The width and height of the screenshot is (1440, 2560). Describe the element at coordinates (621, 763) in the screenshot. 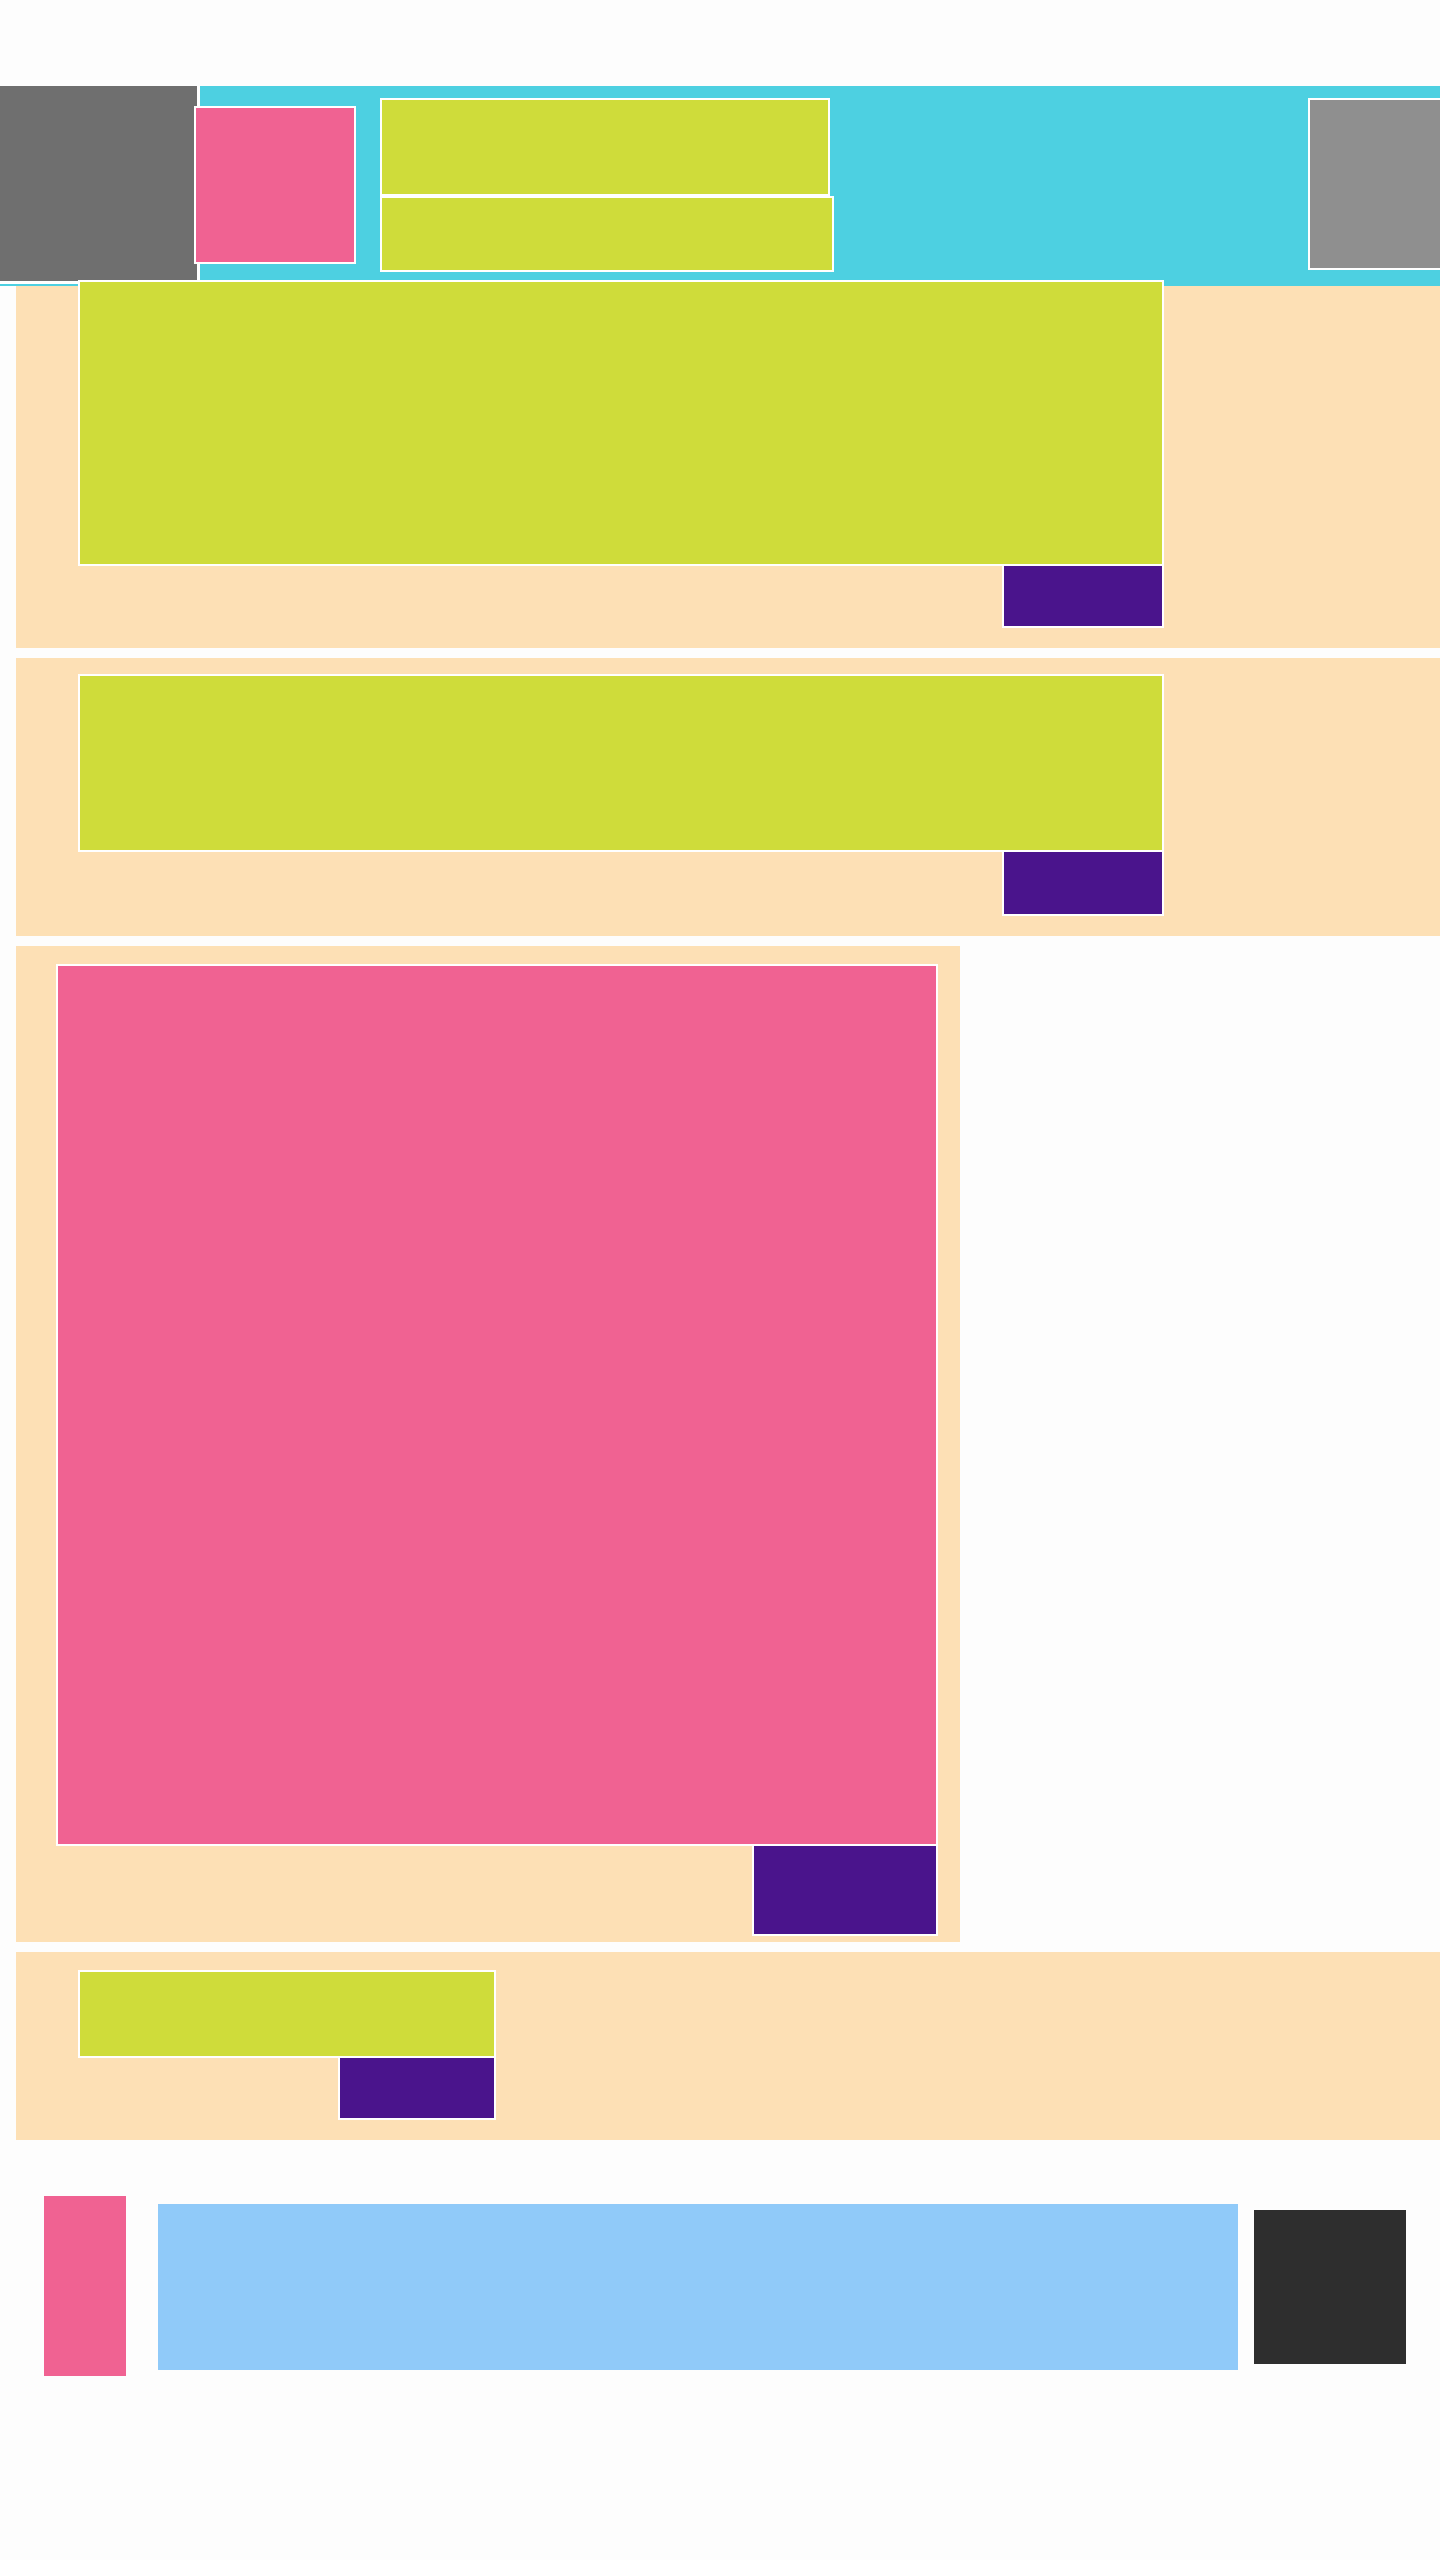

I see `feed-card-2-content` at that location.